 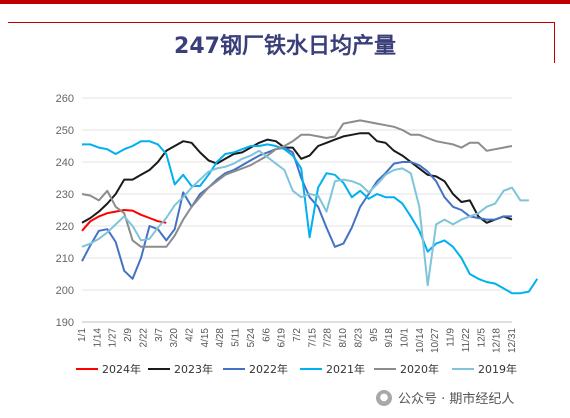 I want to click on x-tick-label: 8/23, so click(x=358, y=338).